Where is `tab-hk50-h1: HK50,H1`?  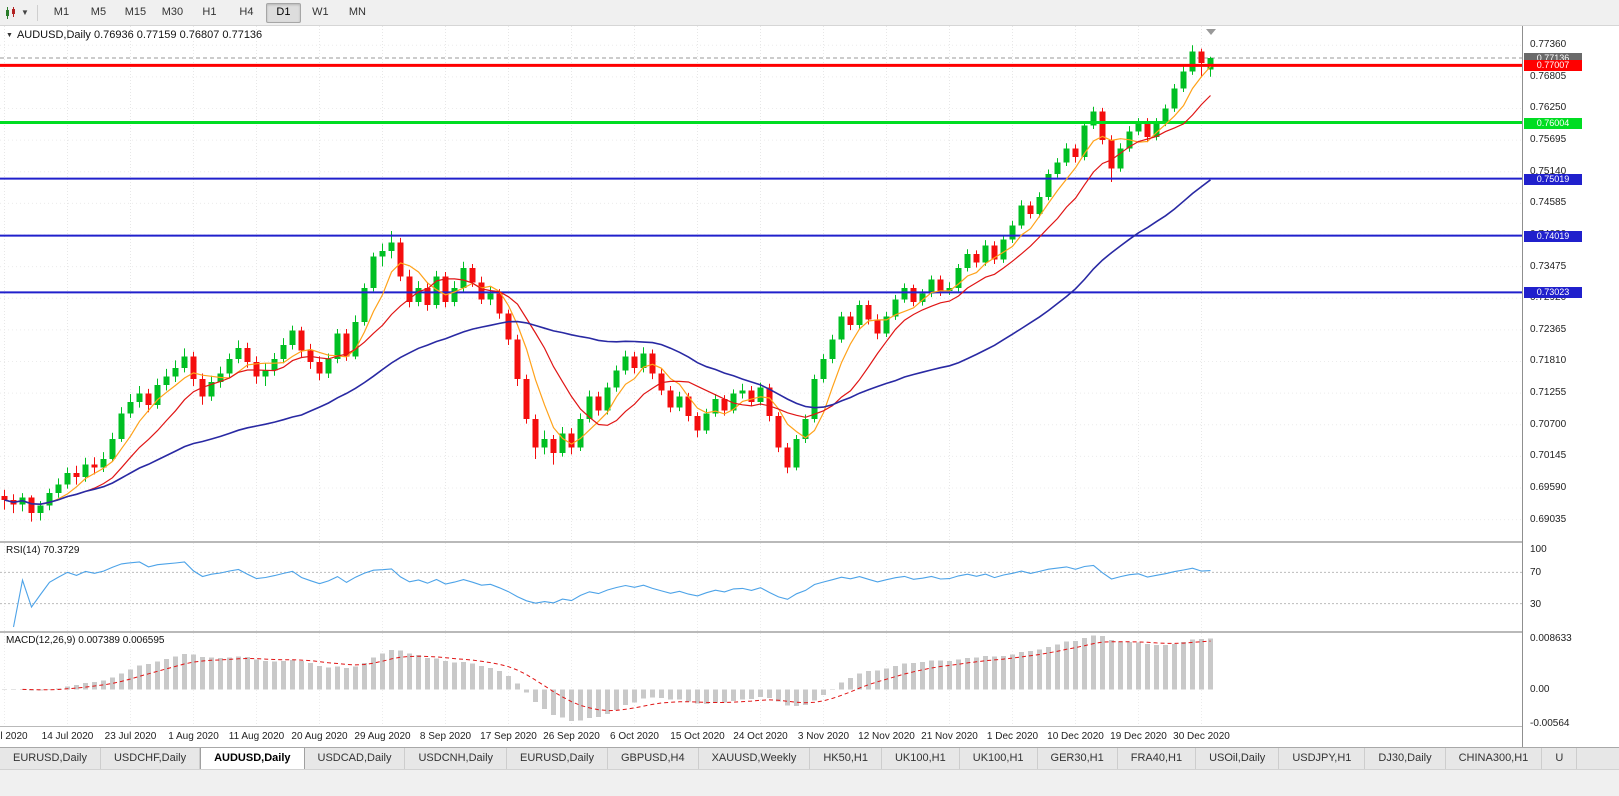 tab-hk50-h1: HK50,H1 is located at coordinates (846, 759).